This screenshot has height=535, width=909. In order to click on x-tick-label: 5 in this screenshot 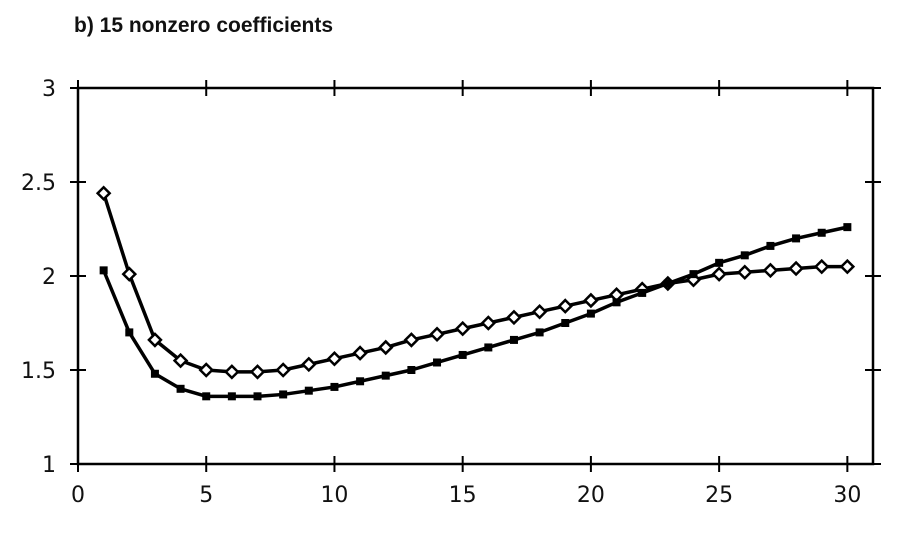, I will do `click(206, 495)`.